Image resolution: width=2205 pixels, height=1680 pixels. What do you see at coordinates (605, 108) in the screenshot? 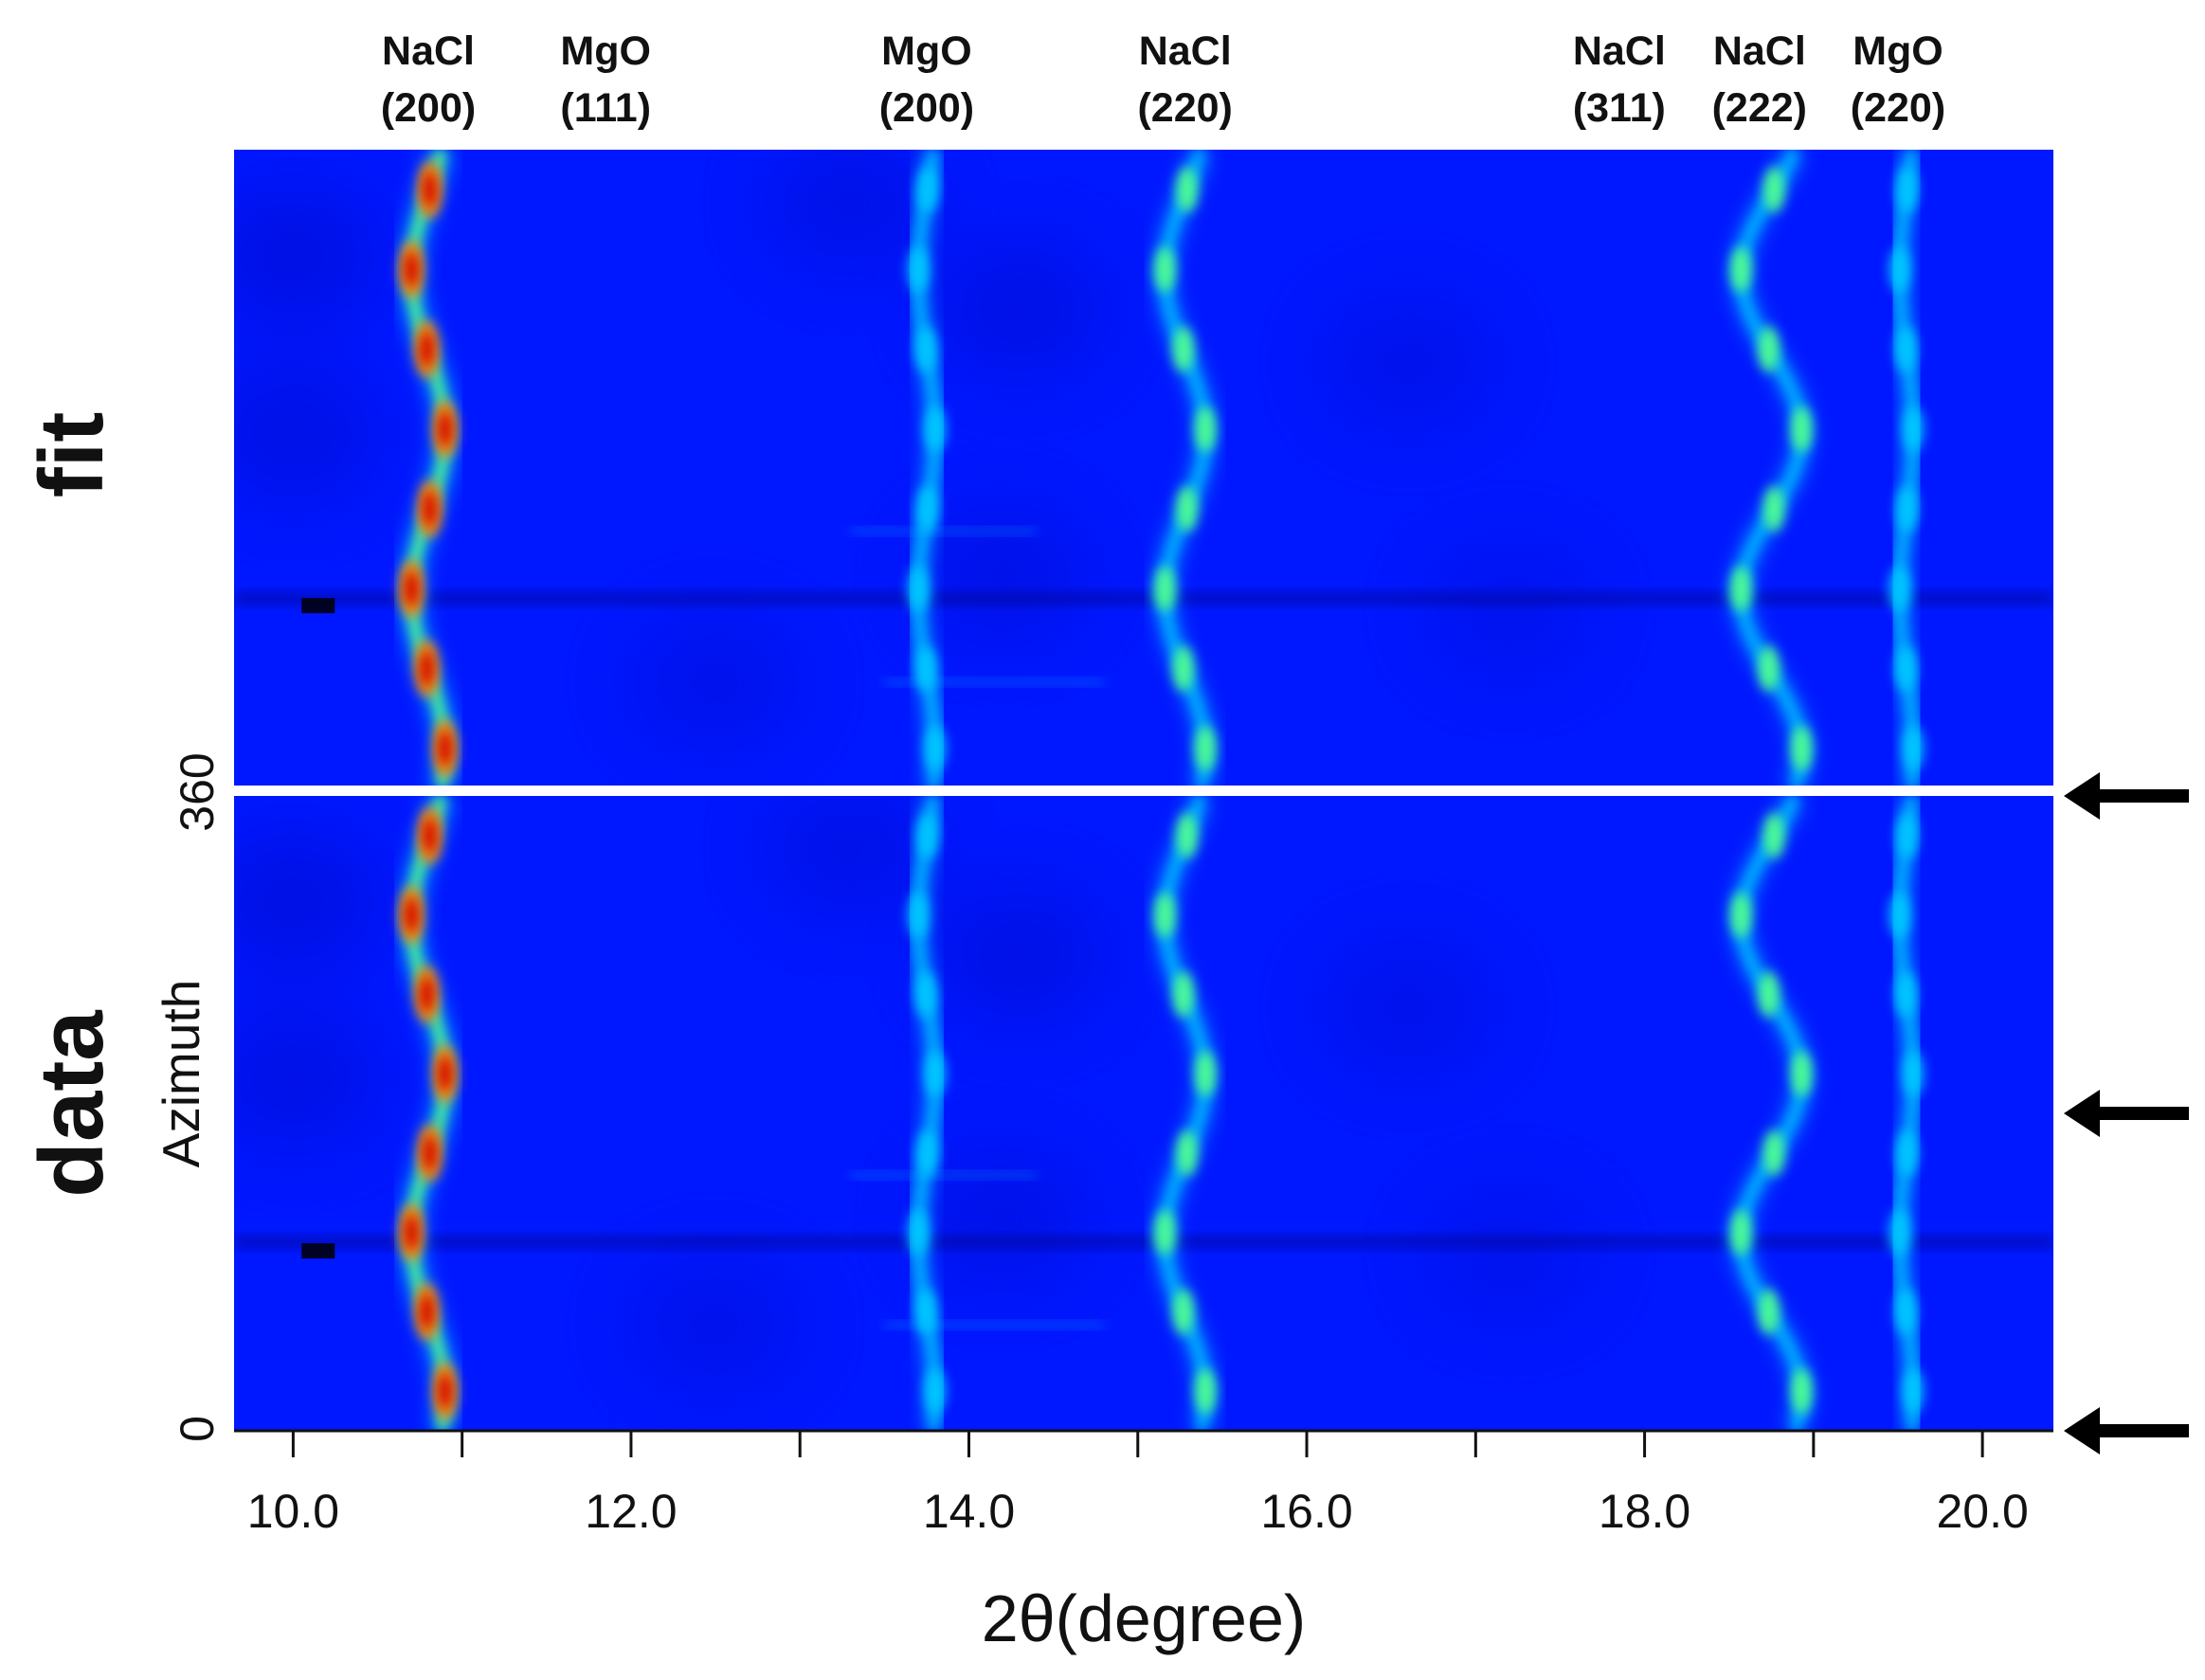
I see `peak-label-hkl-1: (111)` at bounding box center [605, 108].